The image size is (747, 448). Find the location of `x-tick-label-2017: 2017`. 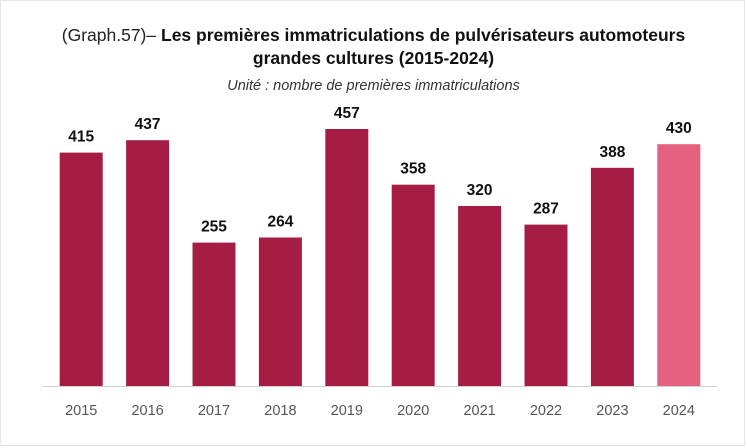

x-tick-label-2017: 2017 is located at coordinates (214, 411).